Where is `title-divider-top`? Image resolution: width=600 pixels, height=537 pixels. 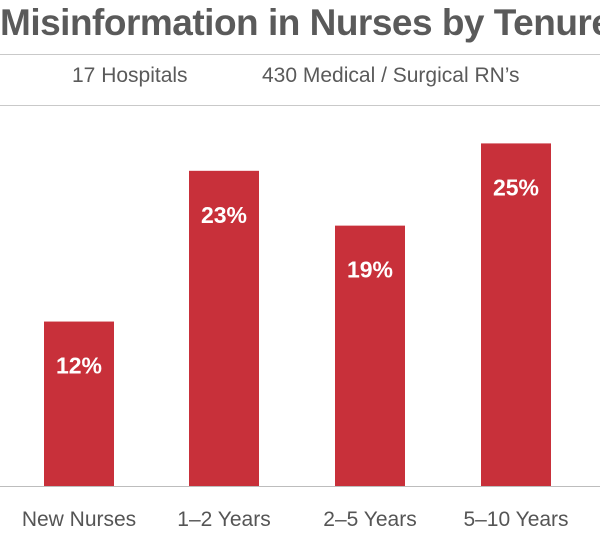 title-divider-top is located at coordinates (300, 54).